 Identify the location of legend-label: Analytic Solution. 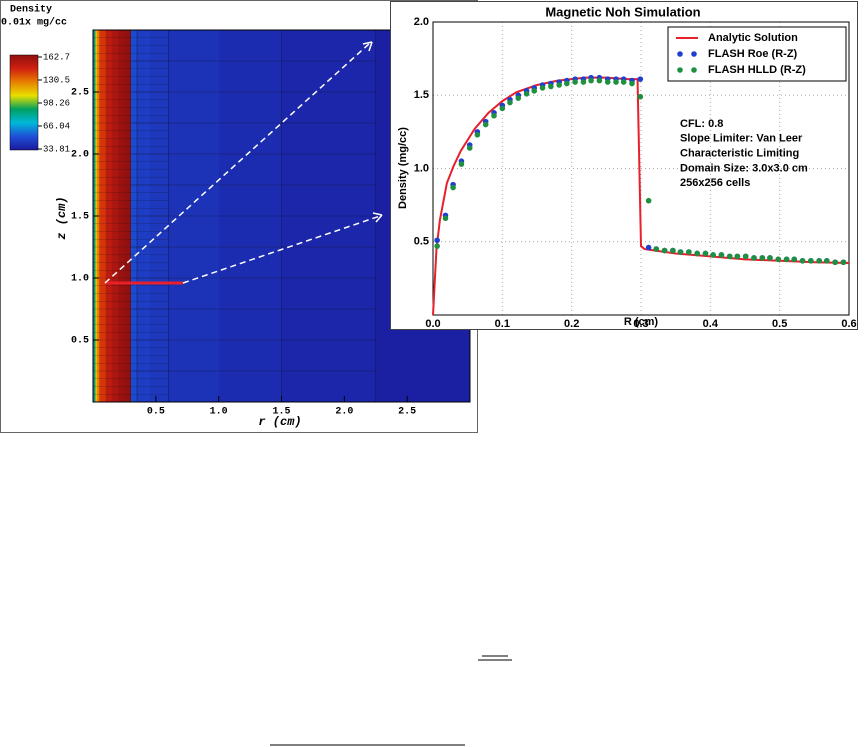
(753, 38).